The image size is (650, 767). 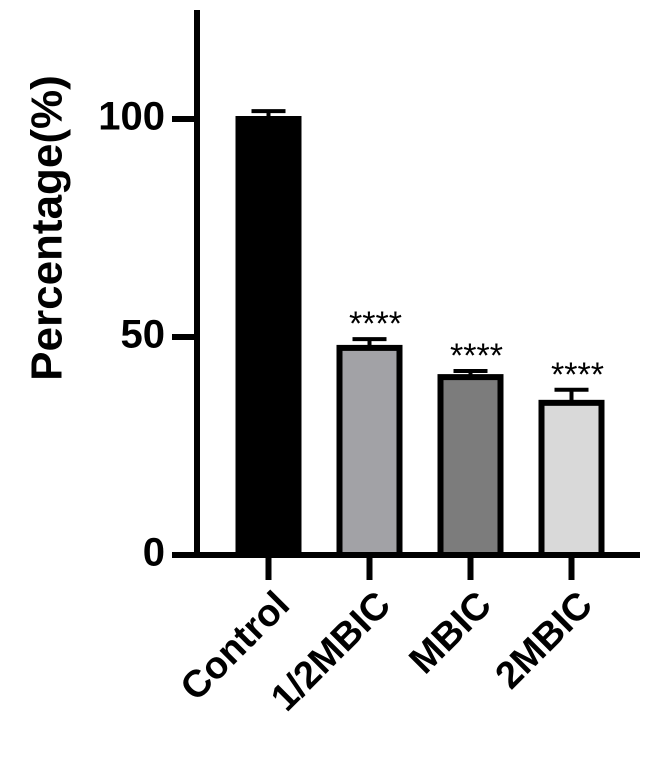 I want to click on x-tick-label: MBIC, so click(x=451, y=633).